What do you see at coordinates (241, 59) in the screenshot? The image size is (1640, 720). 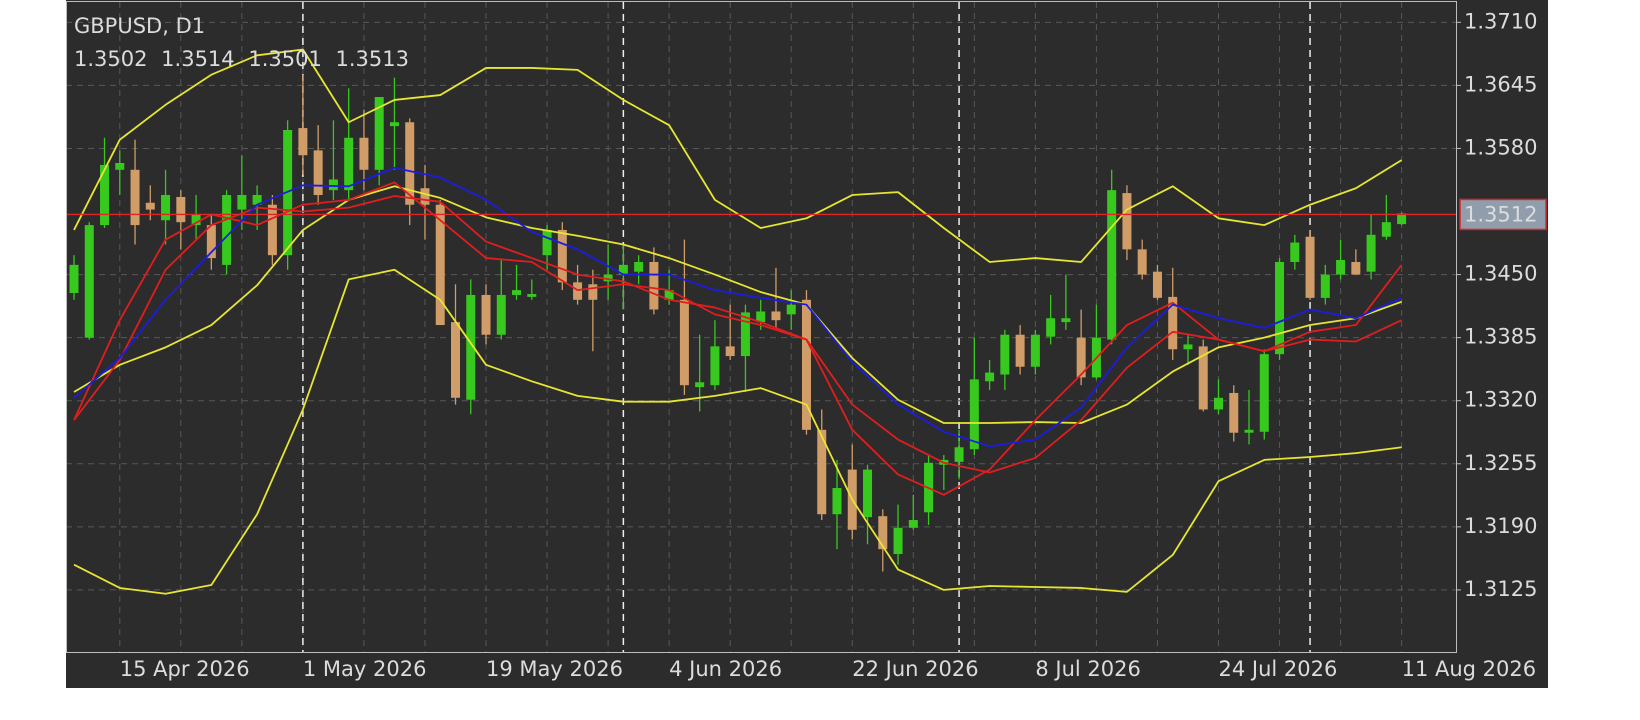 I see `ohlc-readout: 1.3502 1.3514 1.3501 1.3513` at bounding box center [241, 59].